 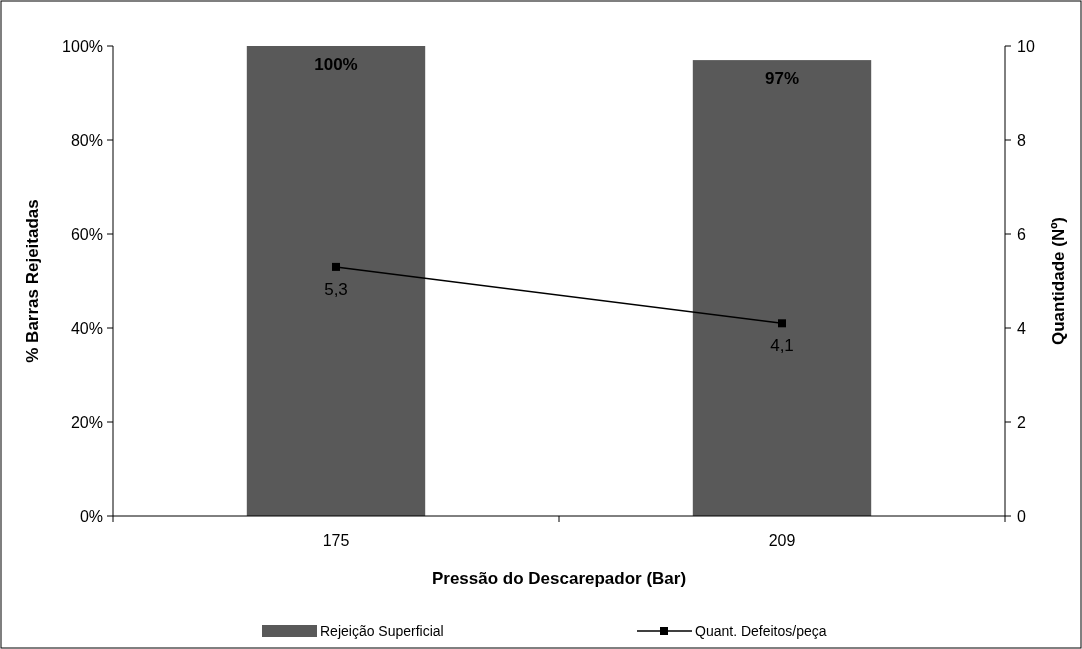 What do you see at coordinates (86, 234) in the screenshot?
I see `y-tick-label: 60%` at bounding box center [86, 234].